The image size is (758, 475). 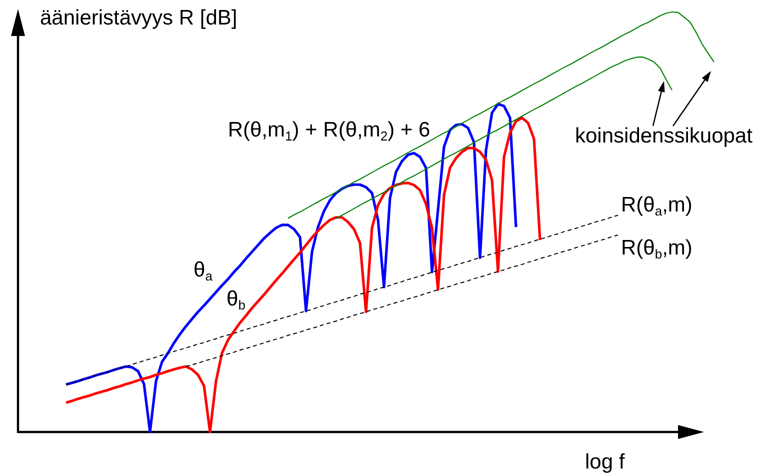 What do you see at coordinates (663, 136) in the screenshot?
I see `annotation: koinsidenssikuopat` at bounding box center [663, 136].